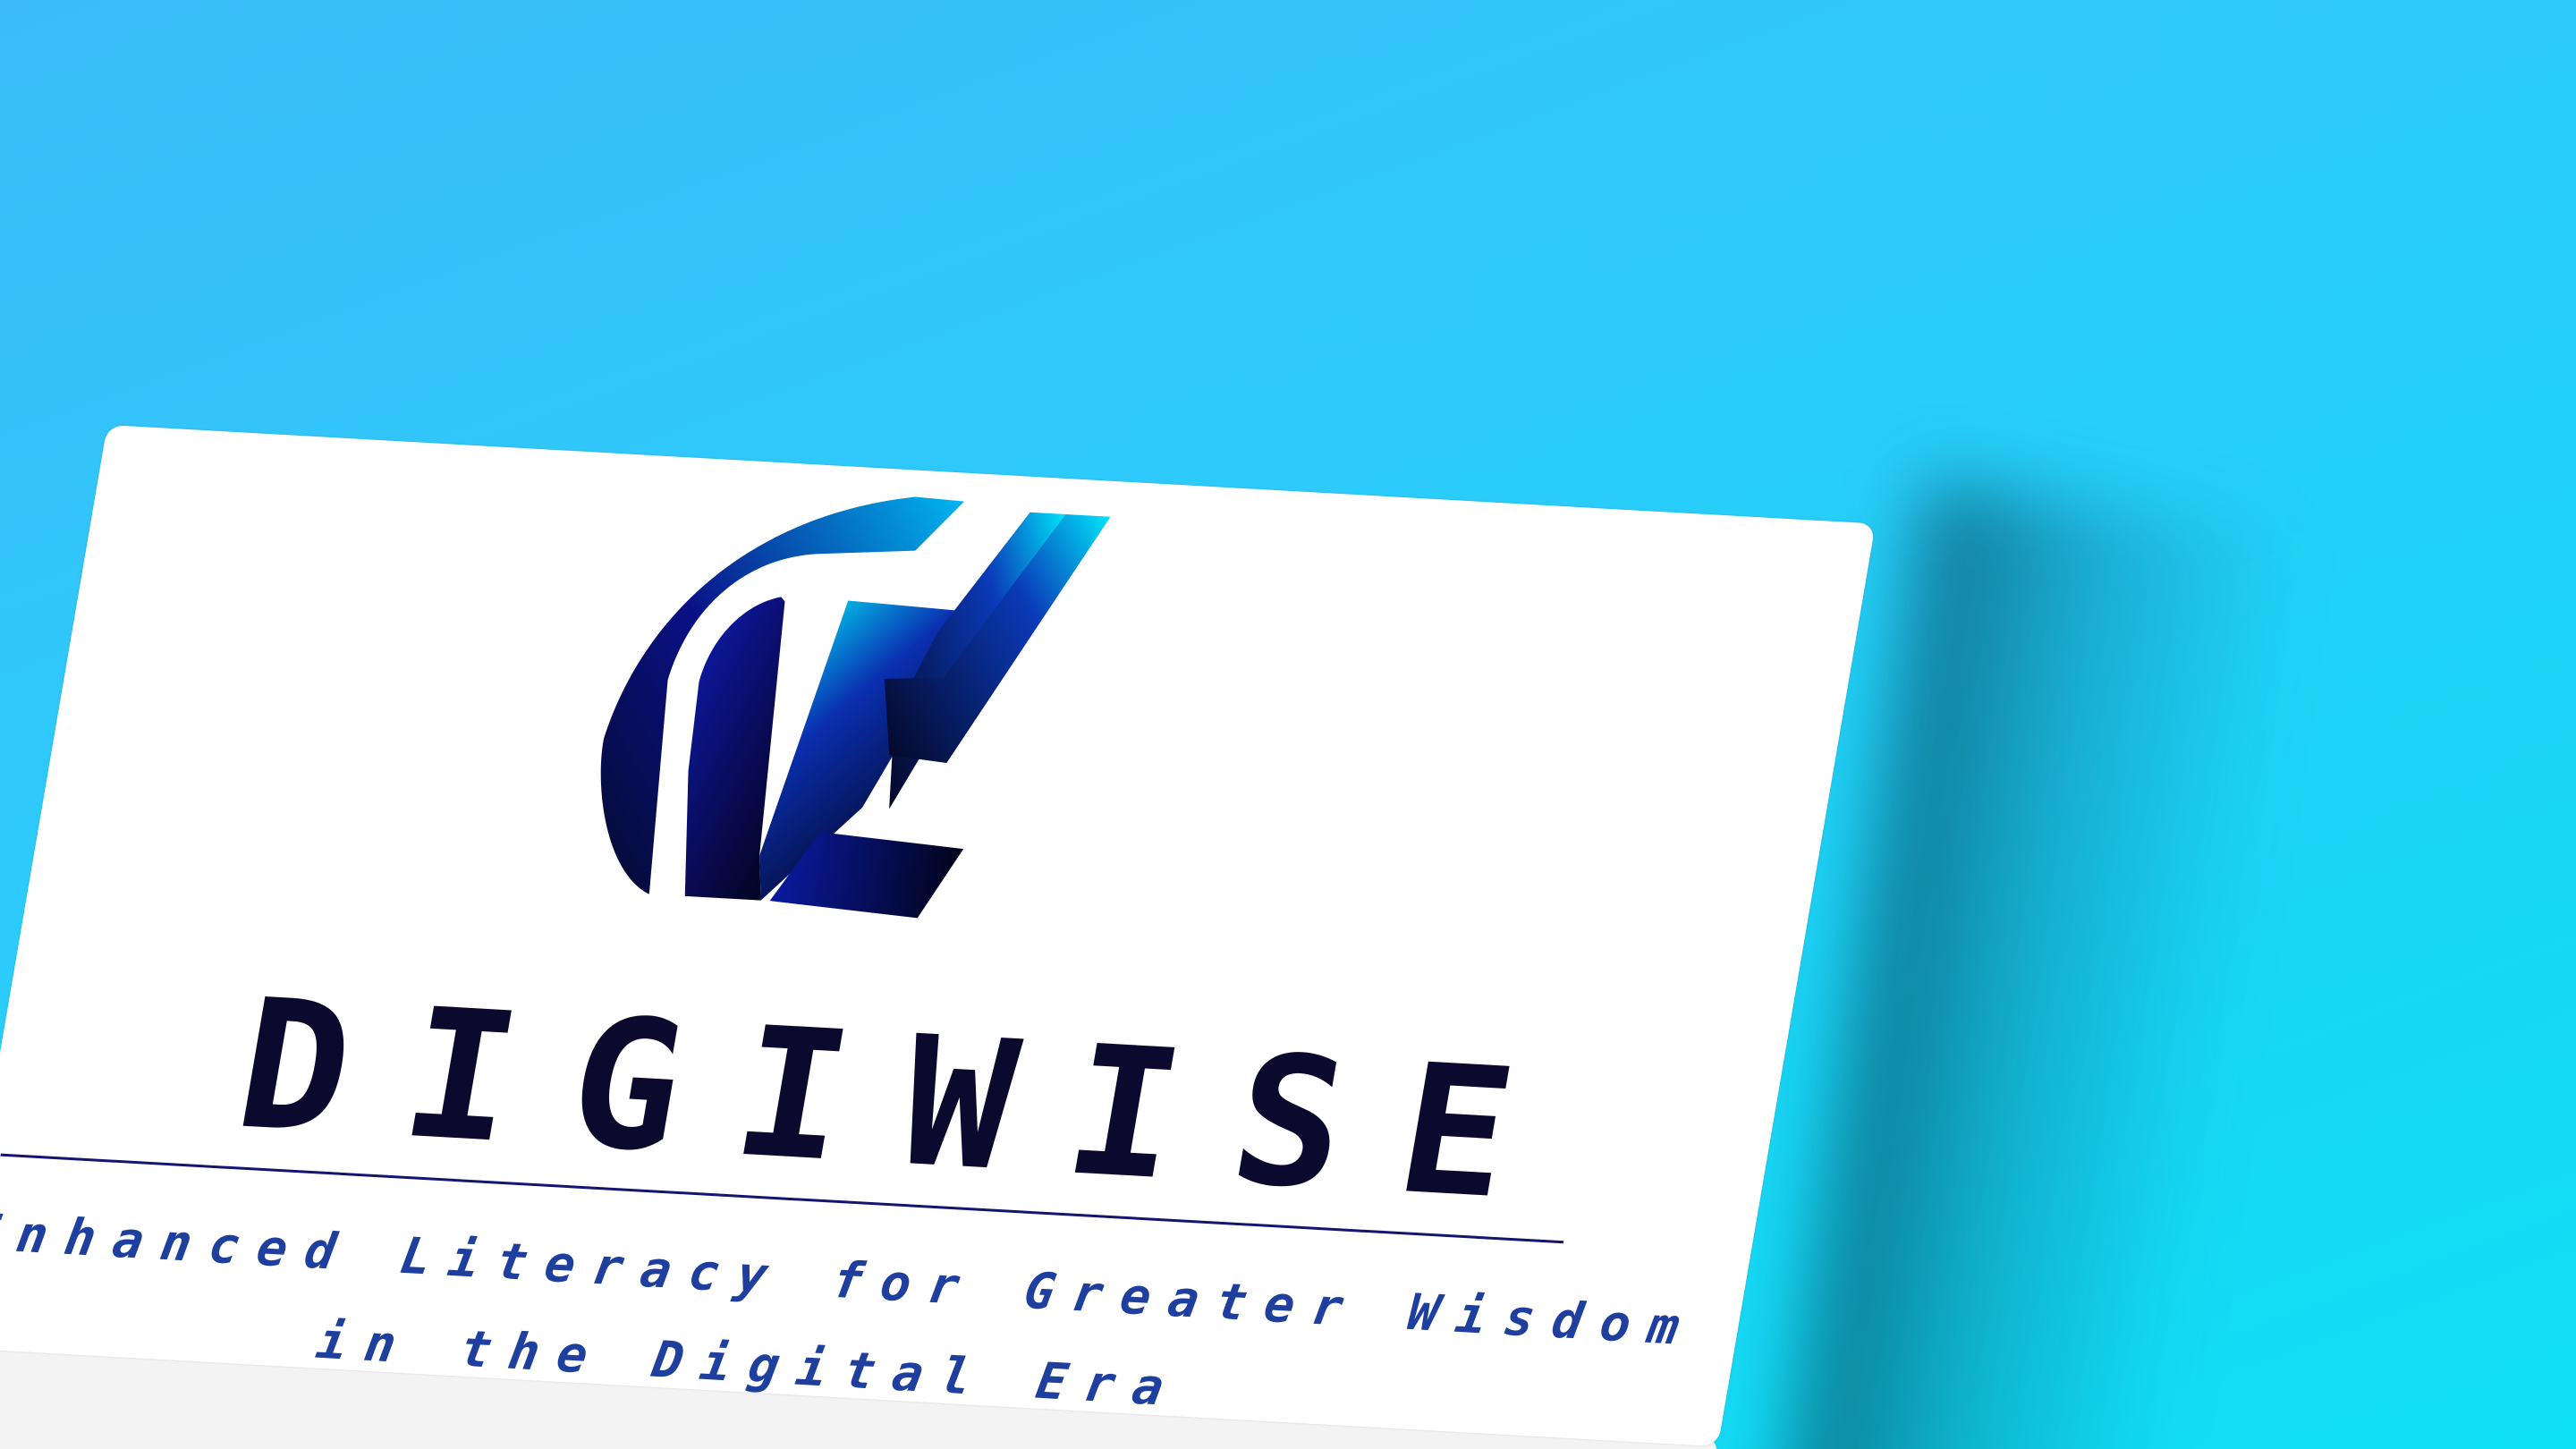 The image size is (2576, 1449). I want to click on wordmark-letter: D, so click(296, 1067).